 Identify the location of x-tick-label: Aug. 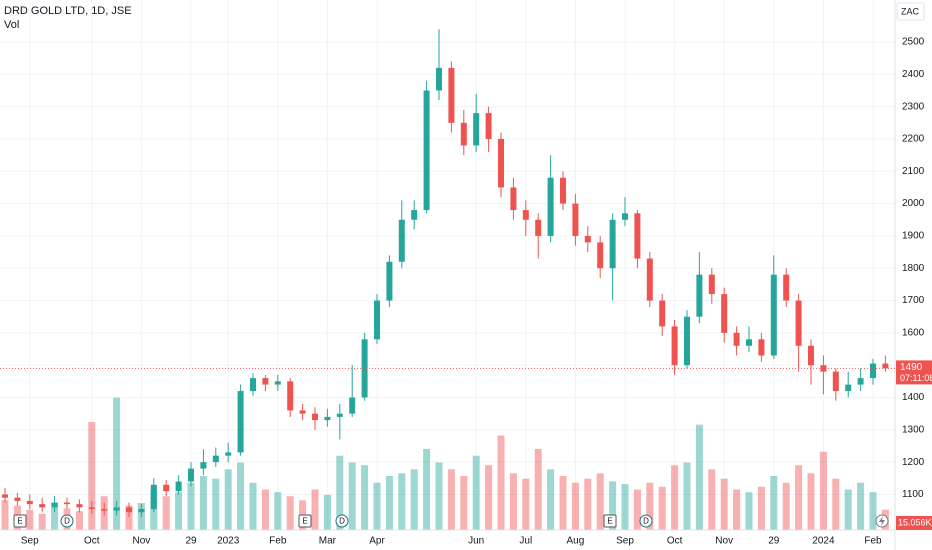
(576, 541).